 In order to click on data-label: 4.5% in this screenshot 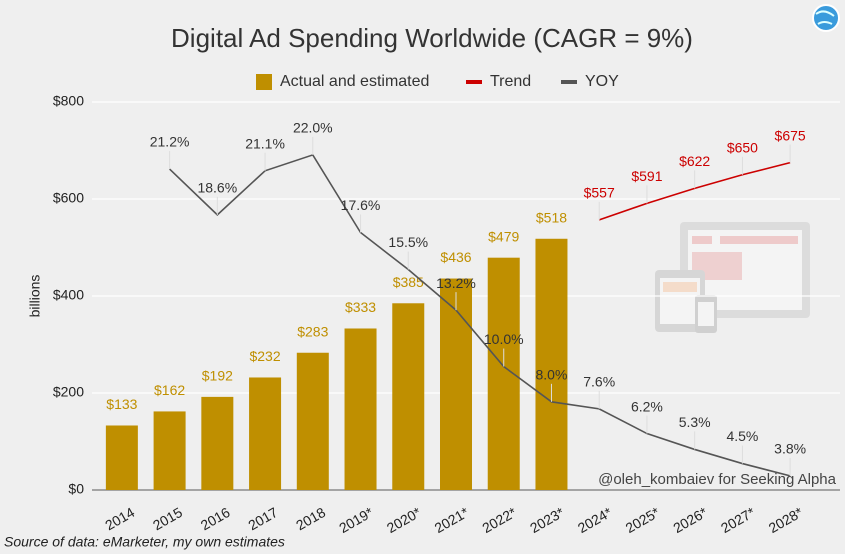, I will do `click(742, 436)`.